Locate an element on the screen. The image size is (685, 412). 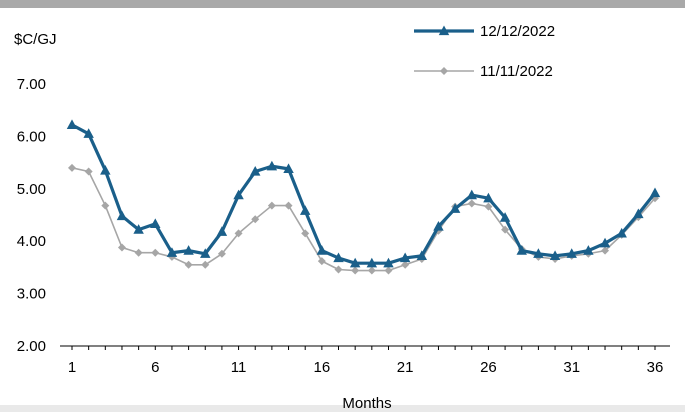
legend-label: 12/12/2022 is located at coordinates (517, 31).